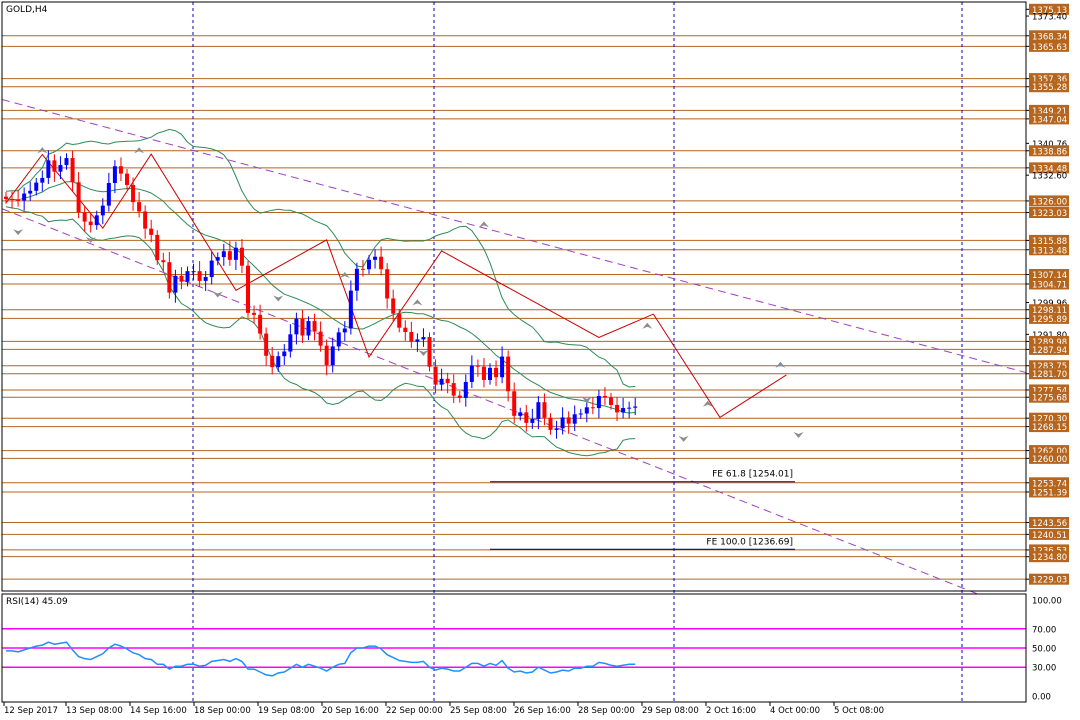 The image size is (1080, 720). I want to click on fe-level-label: FE 61.8 [1254.01], so click(752, 475).